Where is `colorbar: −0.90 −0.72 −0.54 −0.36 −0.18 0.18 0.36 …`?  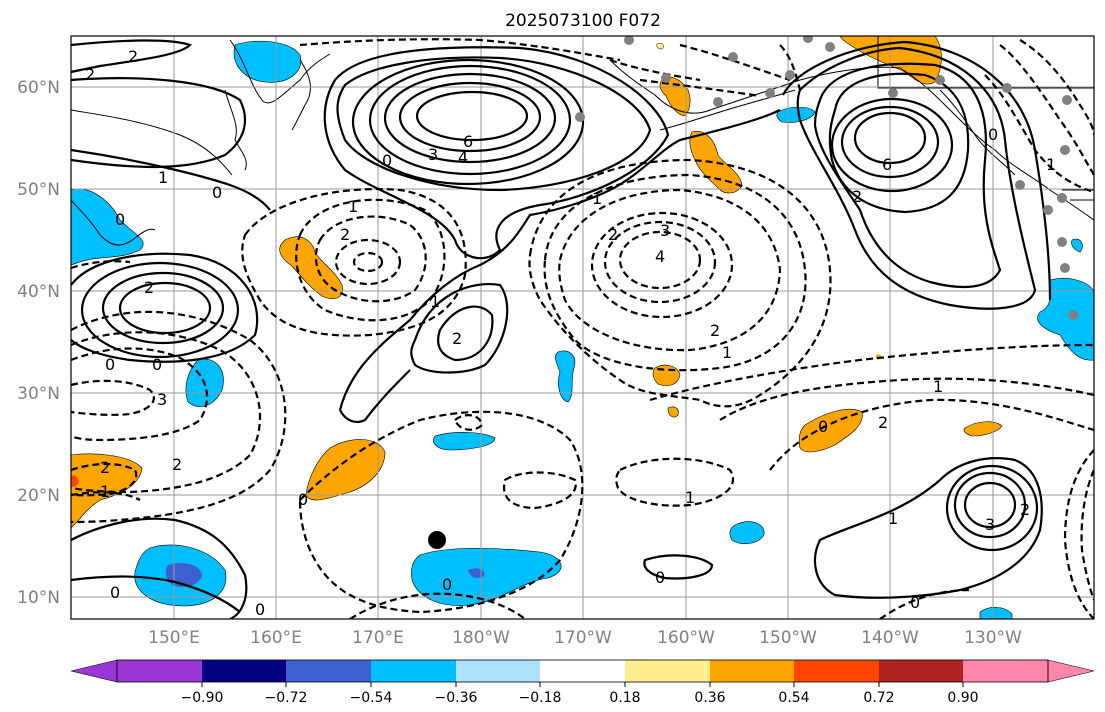 colorbar: −0.90 −0.72 −0.54 −0.36 −0.18 0.18 0.36 … is located at coordinates (582, 682).